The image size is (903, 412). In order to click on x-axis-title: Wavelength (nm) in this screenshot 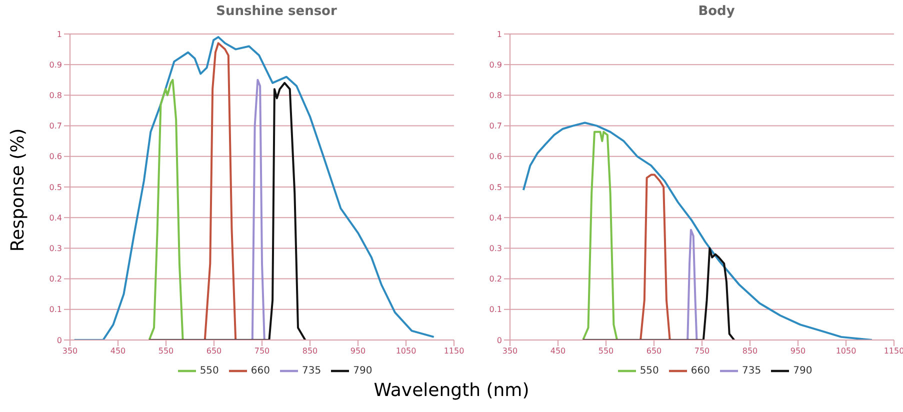, I will do `click(451, 390)`.